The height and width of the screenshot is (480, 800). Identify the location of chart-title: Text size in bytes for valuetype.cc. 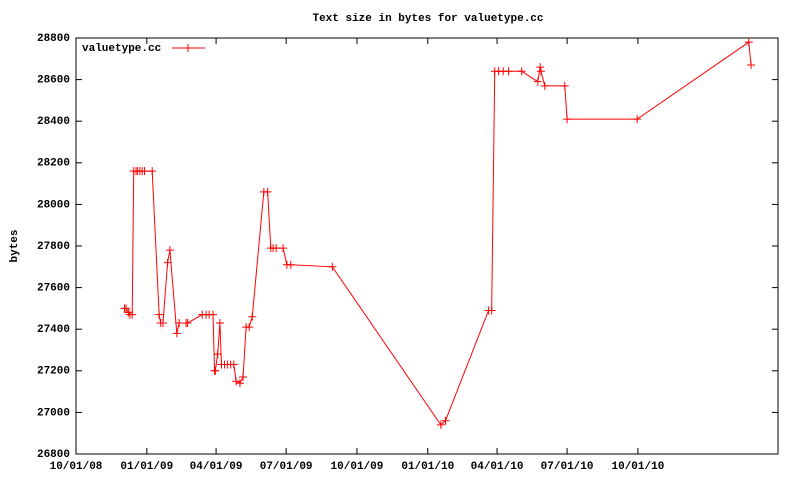
(427, 19).